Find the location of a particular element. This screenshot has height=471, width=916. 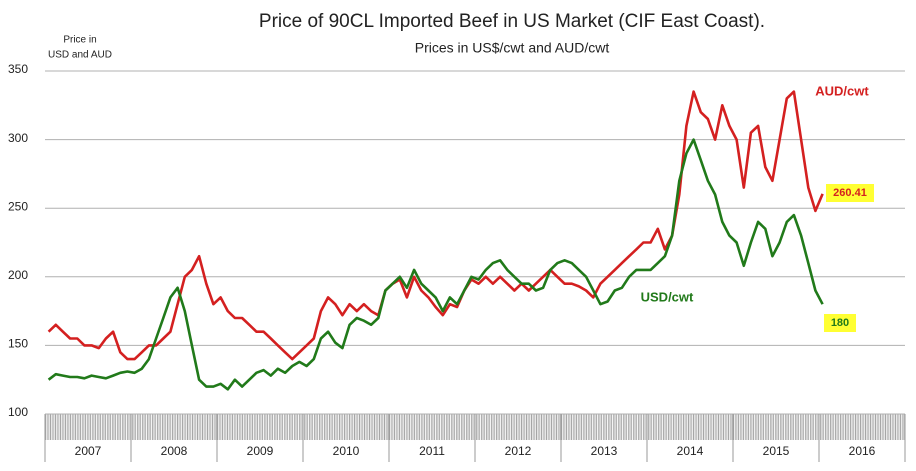

x-tick-label: 2009 is located at coordinates (260, 451).